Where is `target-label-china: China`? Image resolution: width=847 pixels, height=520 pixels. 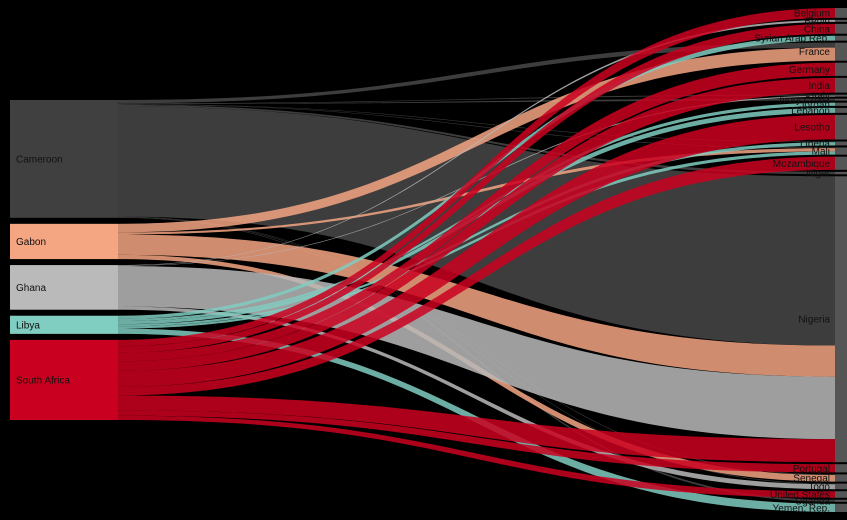 target-label-china: China is located at coordinates (817, 29).